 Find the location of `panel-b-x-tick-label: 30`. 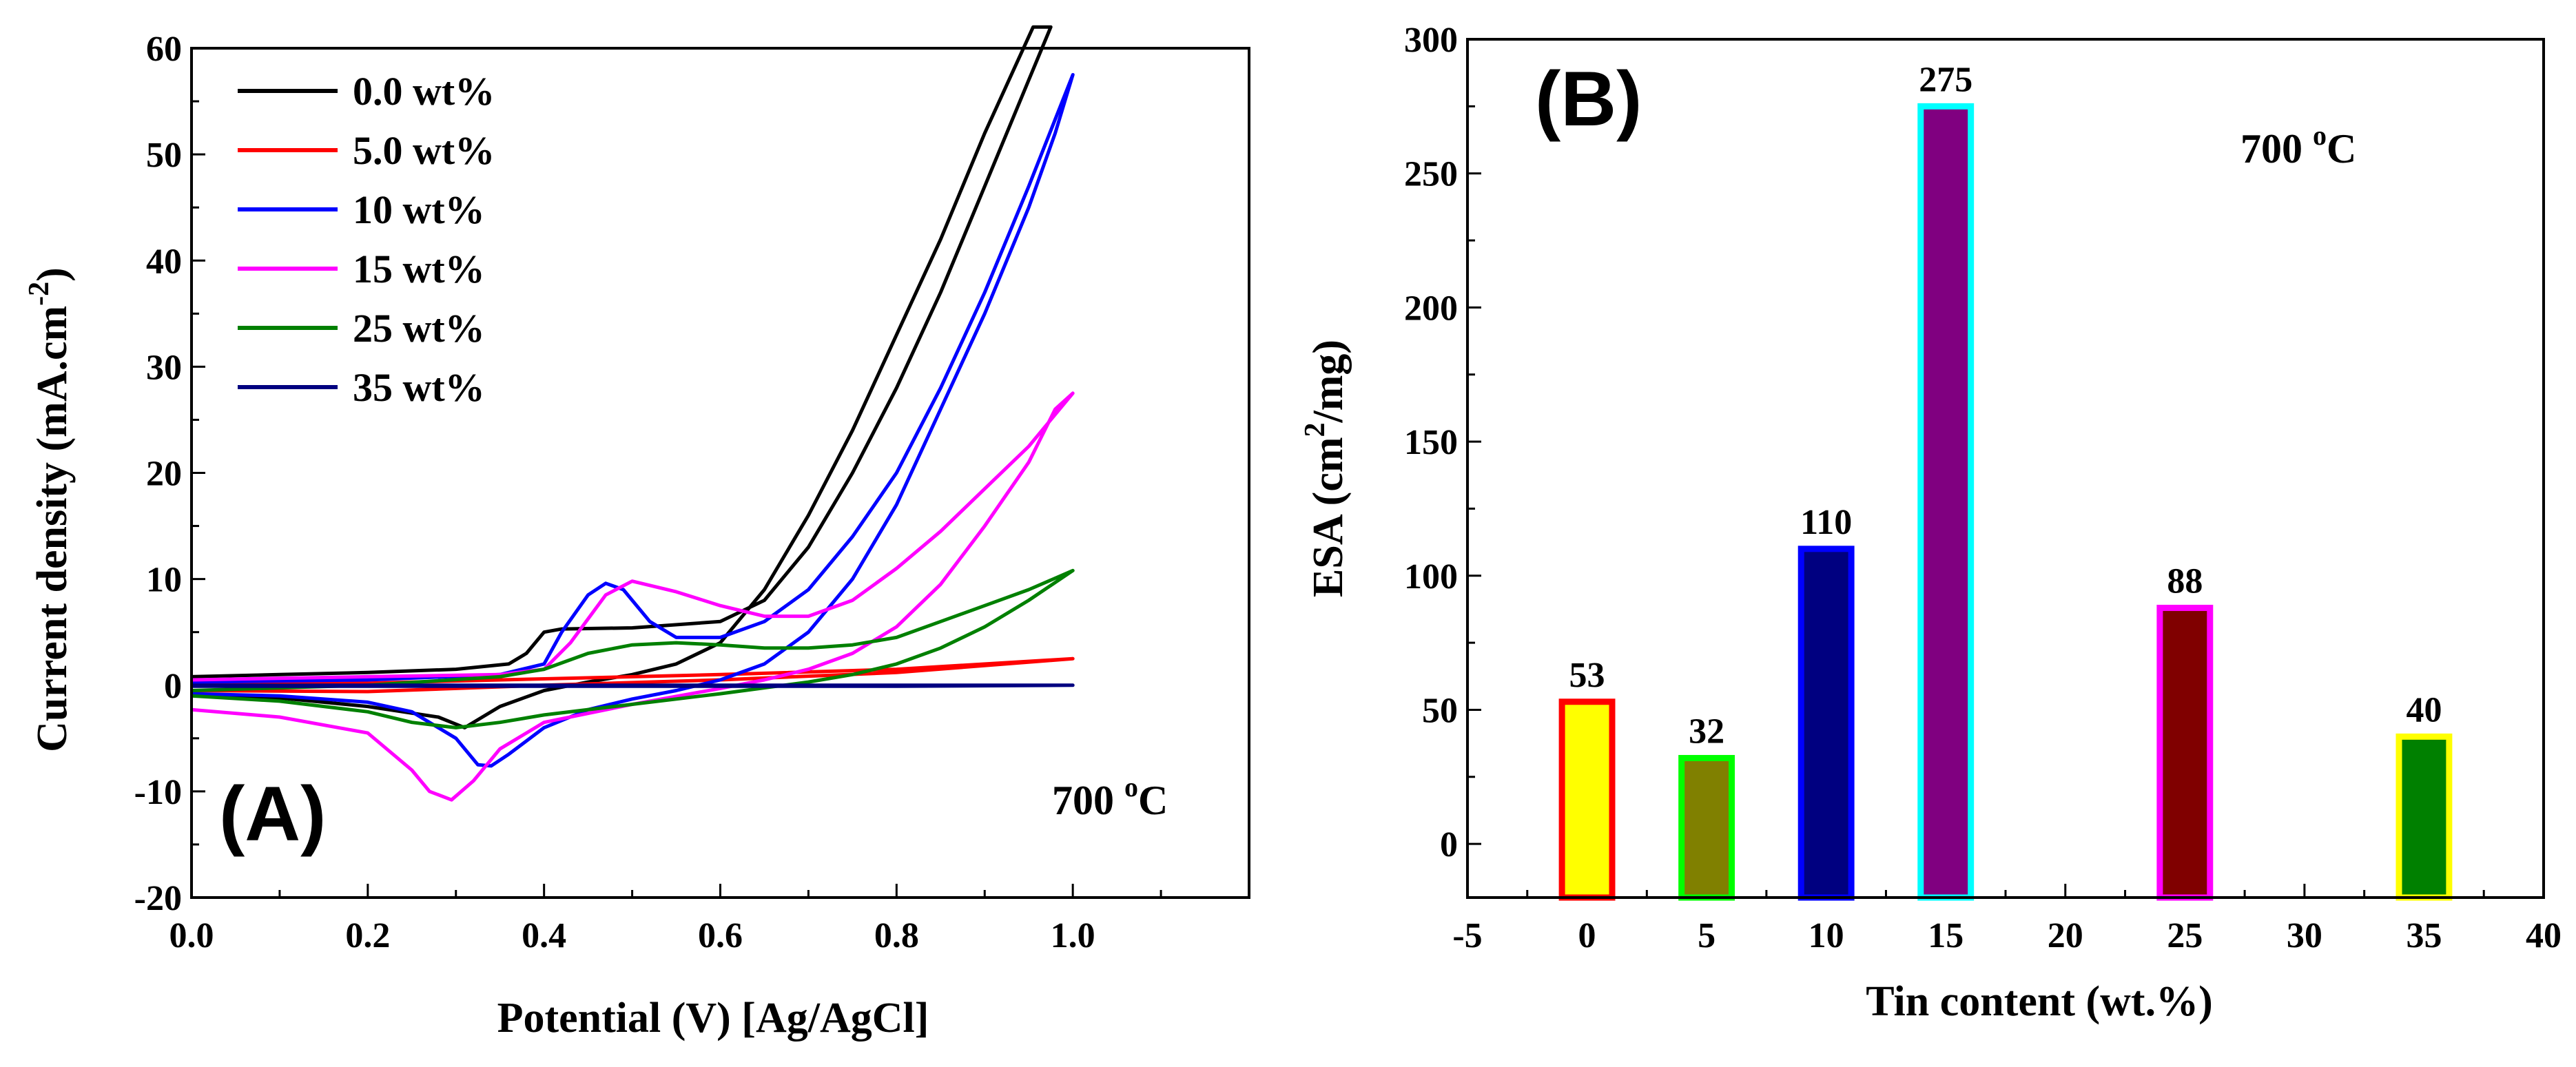

panel-b-x-tick-label: 30 is located at coordinates (2304, 935).